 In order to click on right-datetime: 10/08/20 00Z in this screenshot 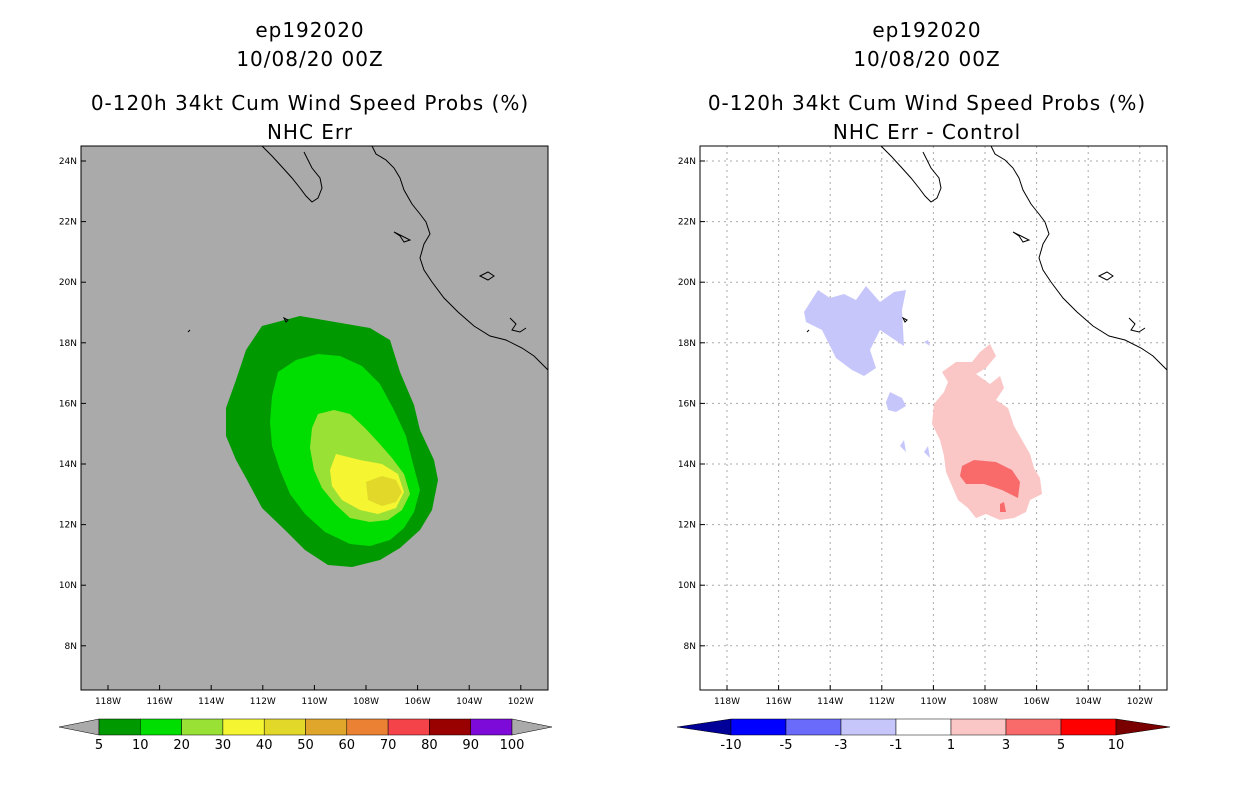, I will do `click(927, 59)`.